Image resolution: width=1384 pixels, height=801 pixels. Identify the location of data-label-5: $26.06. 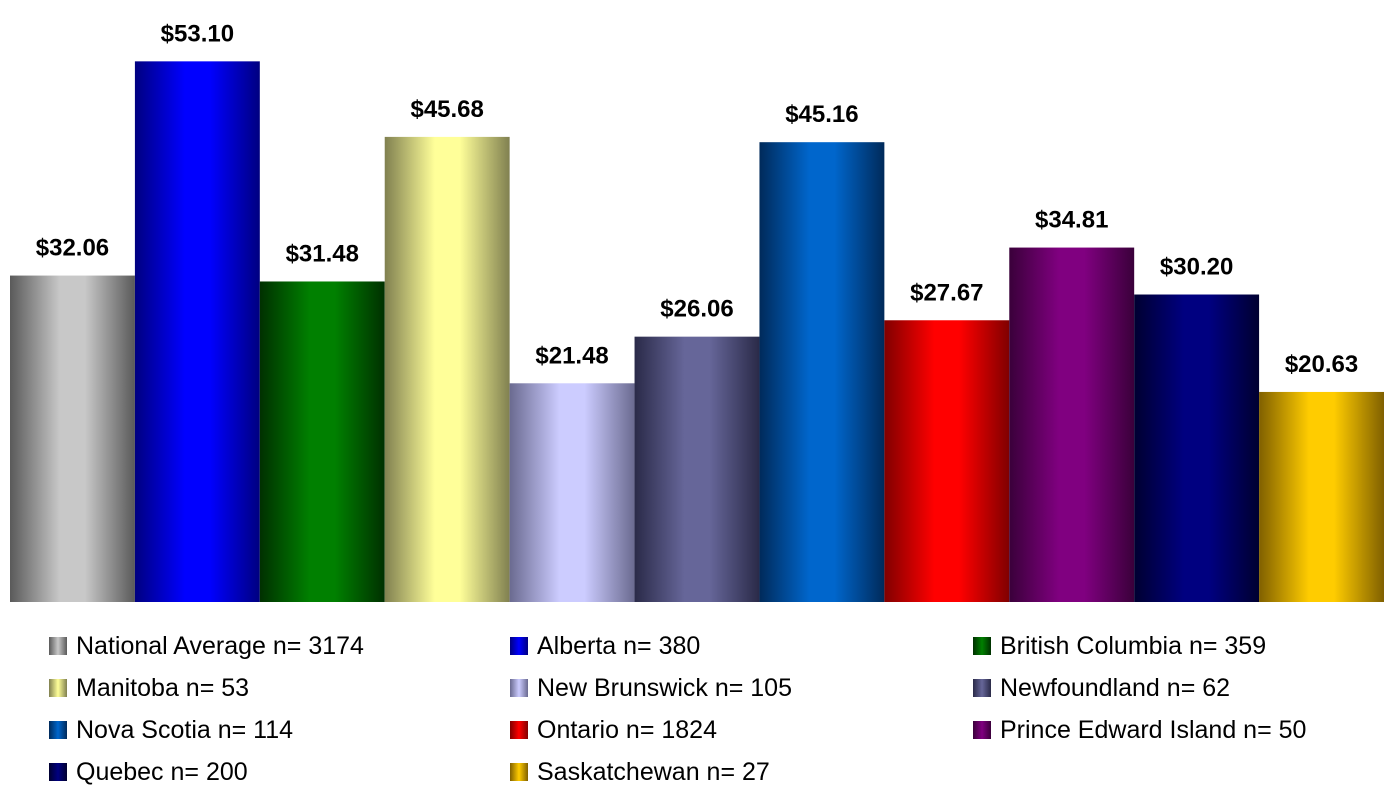
(696, 309).